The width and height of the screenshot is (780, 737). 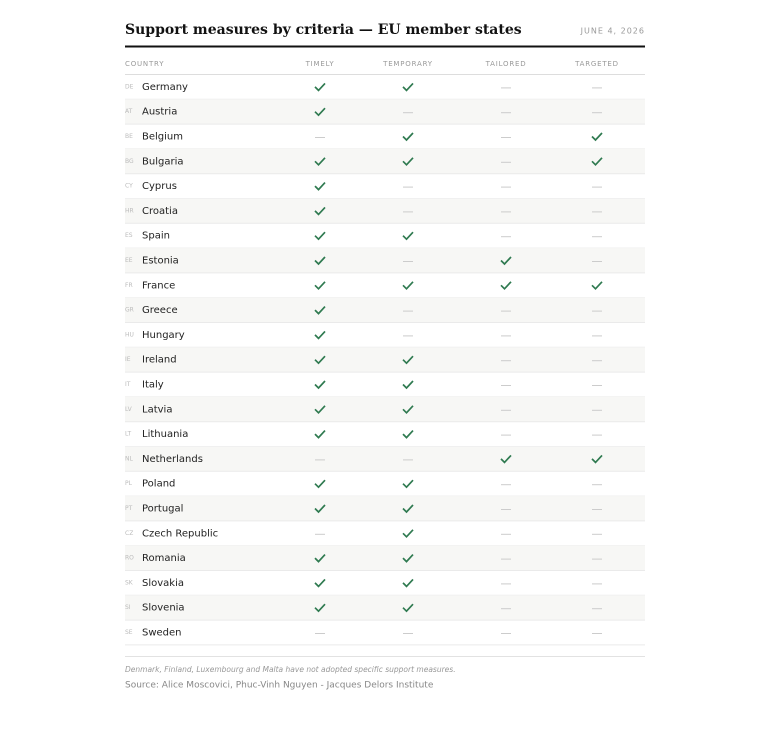 What do you see at coordinates (162, 509) in the screenshot?
I see `country-name: Portugal` at bounding box center [162, 509].